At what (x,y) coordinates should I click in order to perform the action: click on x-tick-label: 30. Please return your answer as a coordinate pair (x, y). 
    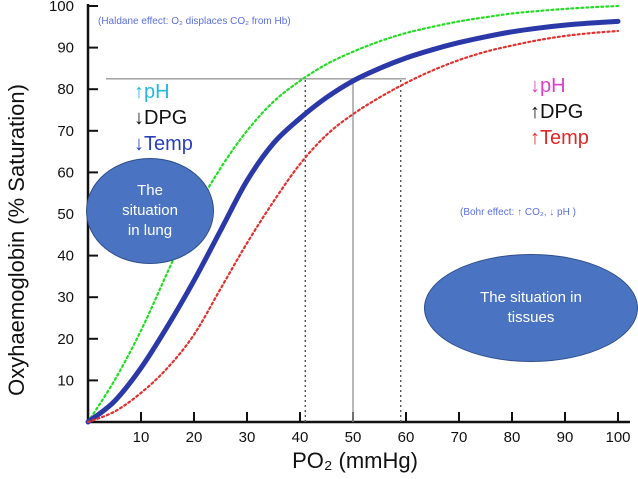
    Looking at the image, I should click on (247, 437).